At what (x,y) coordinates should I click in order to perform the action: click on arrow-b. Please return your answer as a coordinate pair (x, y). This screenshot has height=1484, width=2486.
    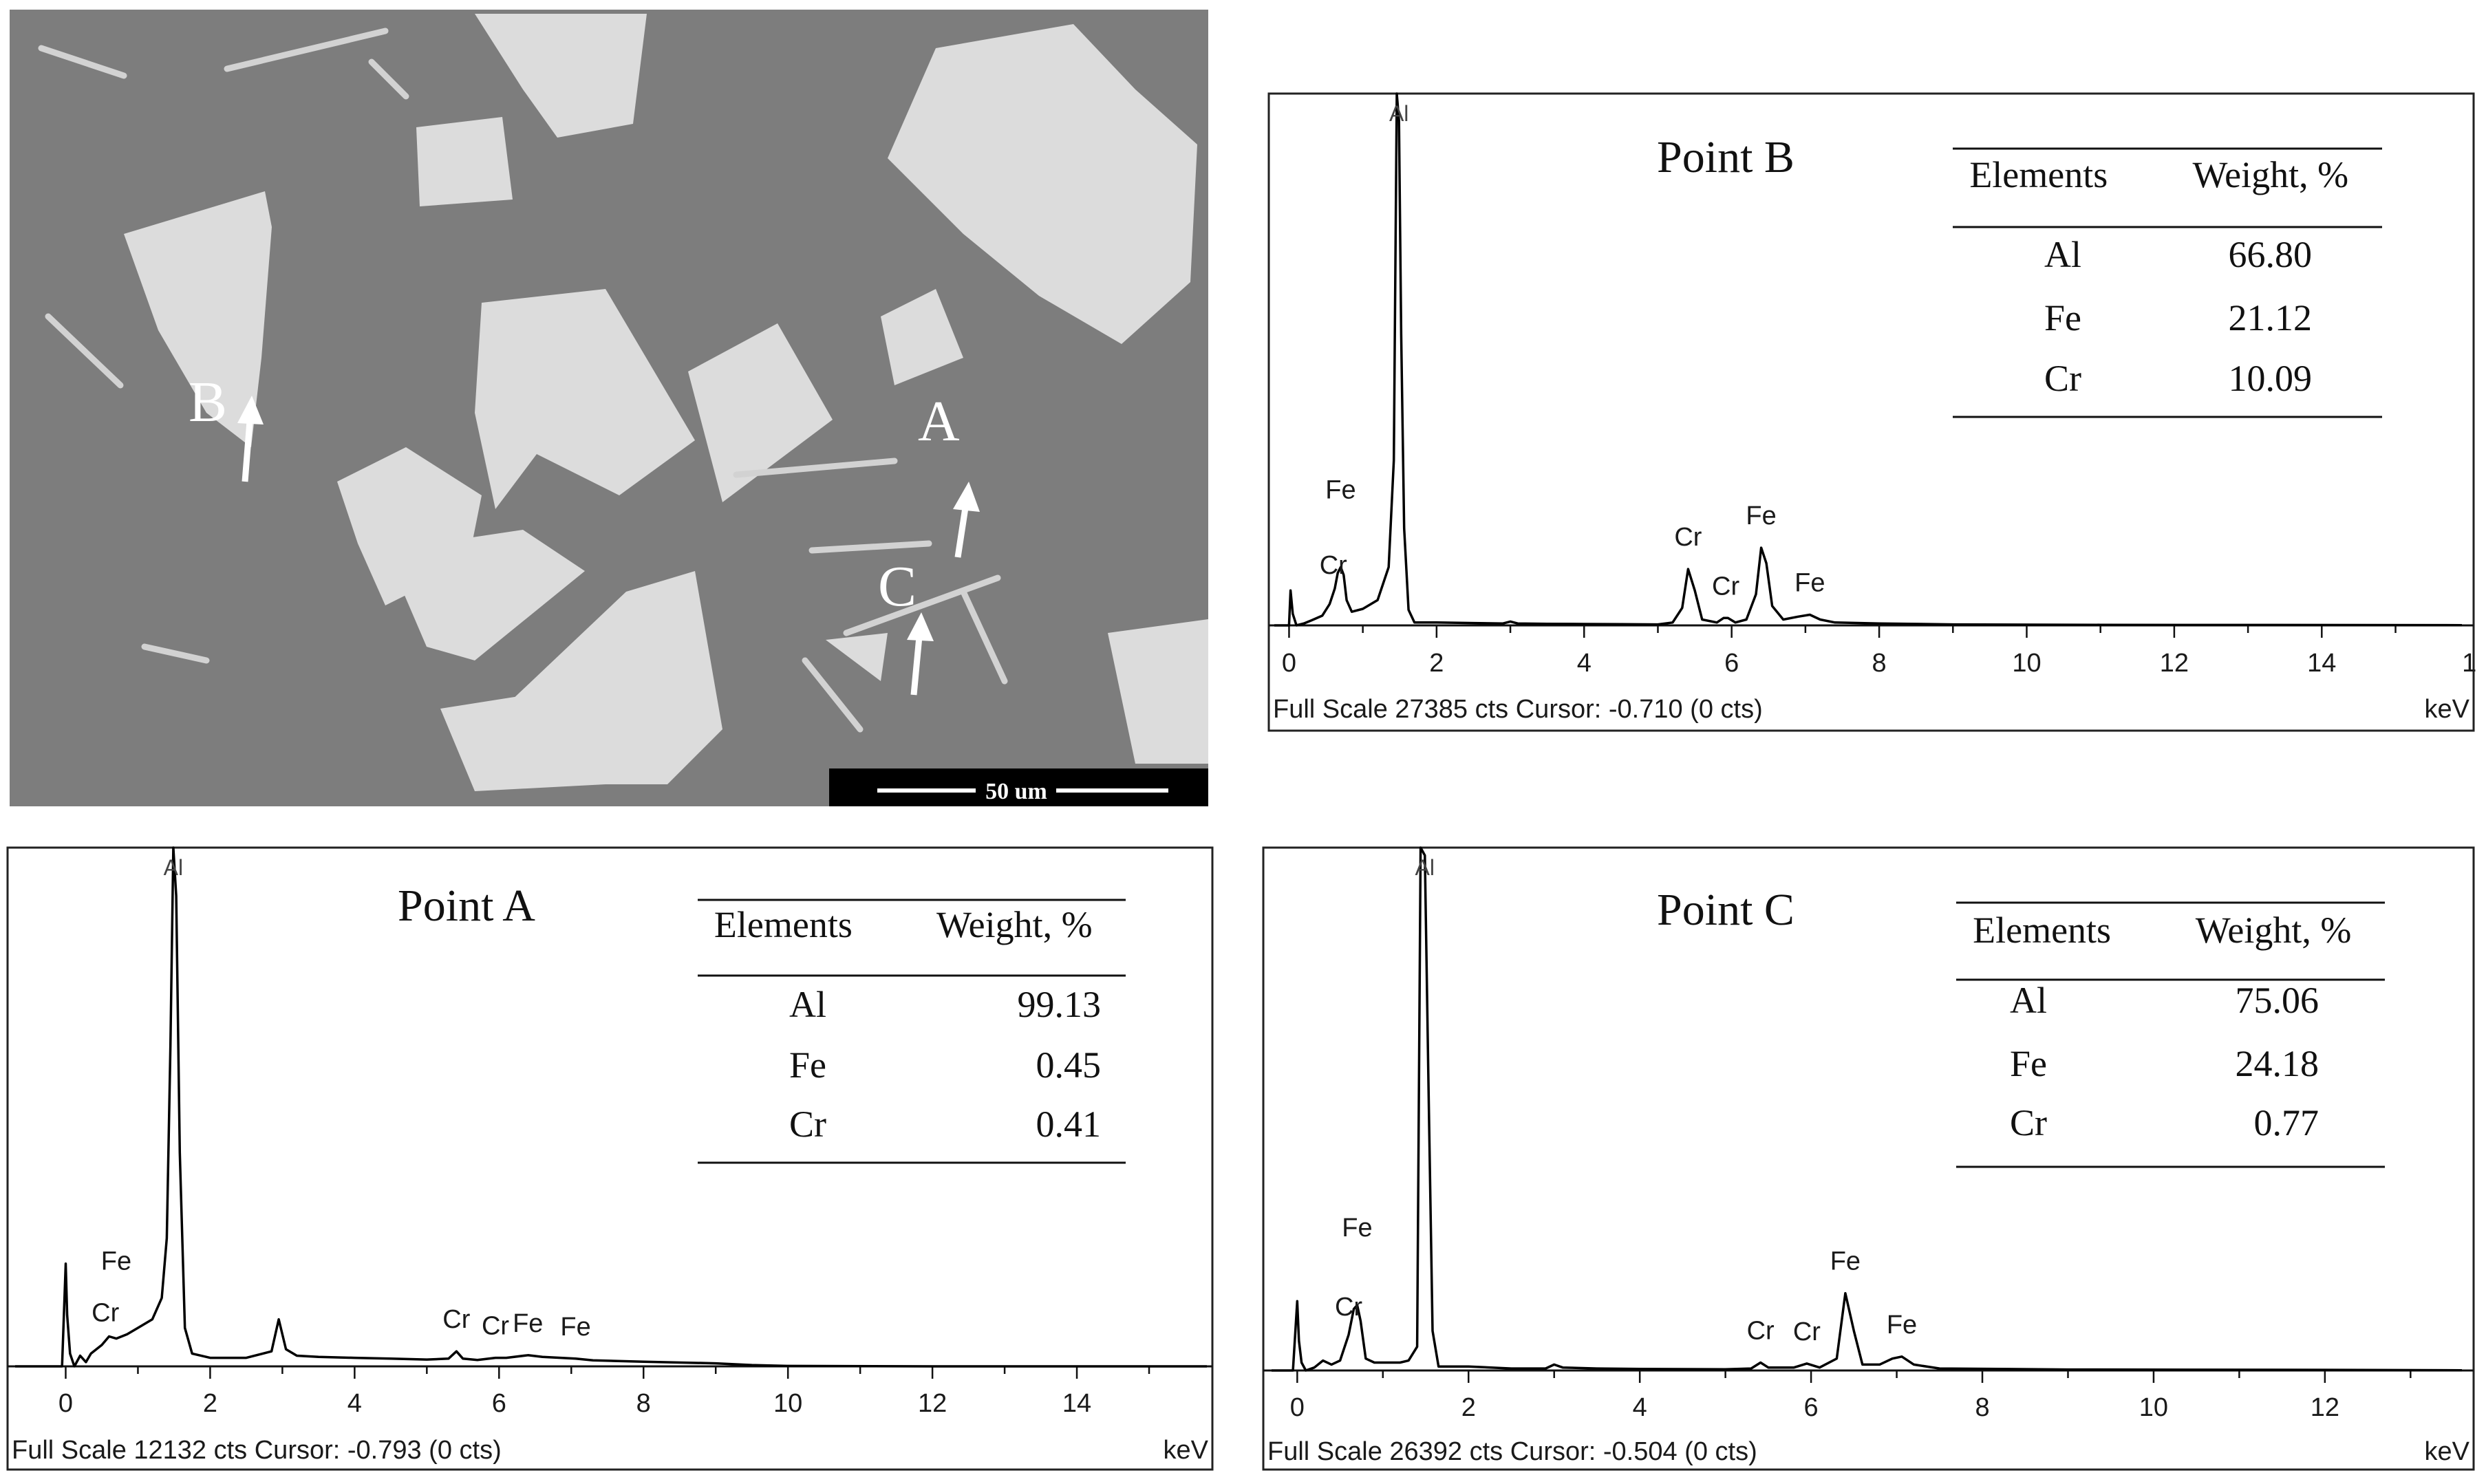
    Looking at the image, I should click on (248, 447).